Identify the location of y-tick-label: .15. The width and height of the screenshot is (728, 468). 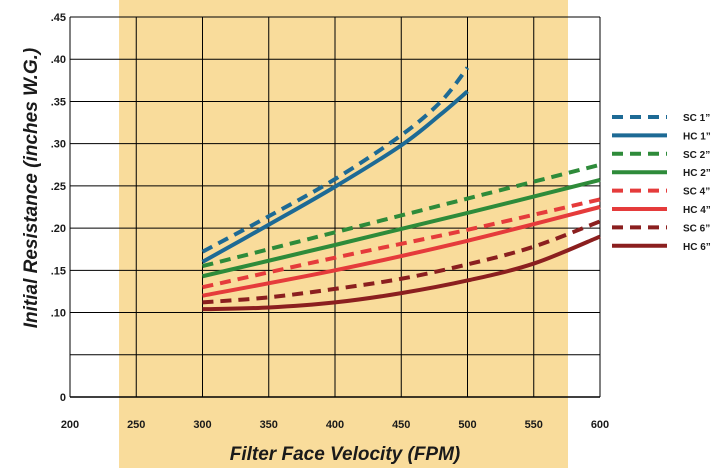
(58, 271).